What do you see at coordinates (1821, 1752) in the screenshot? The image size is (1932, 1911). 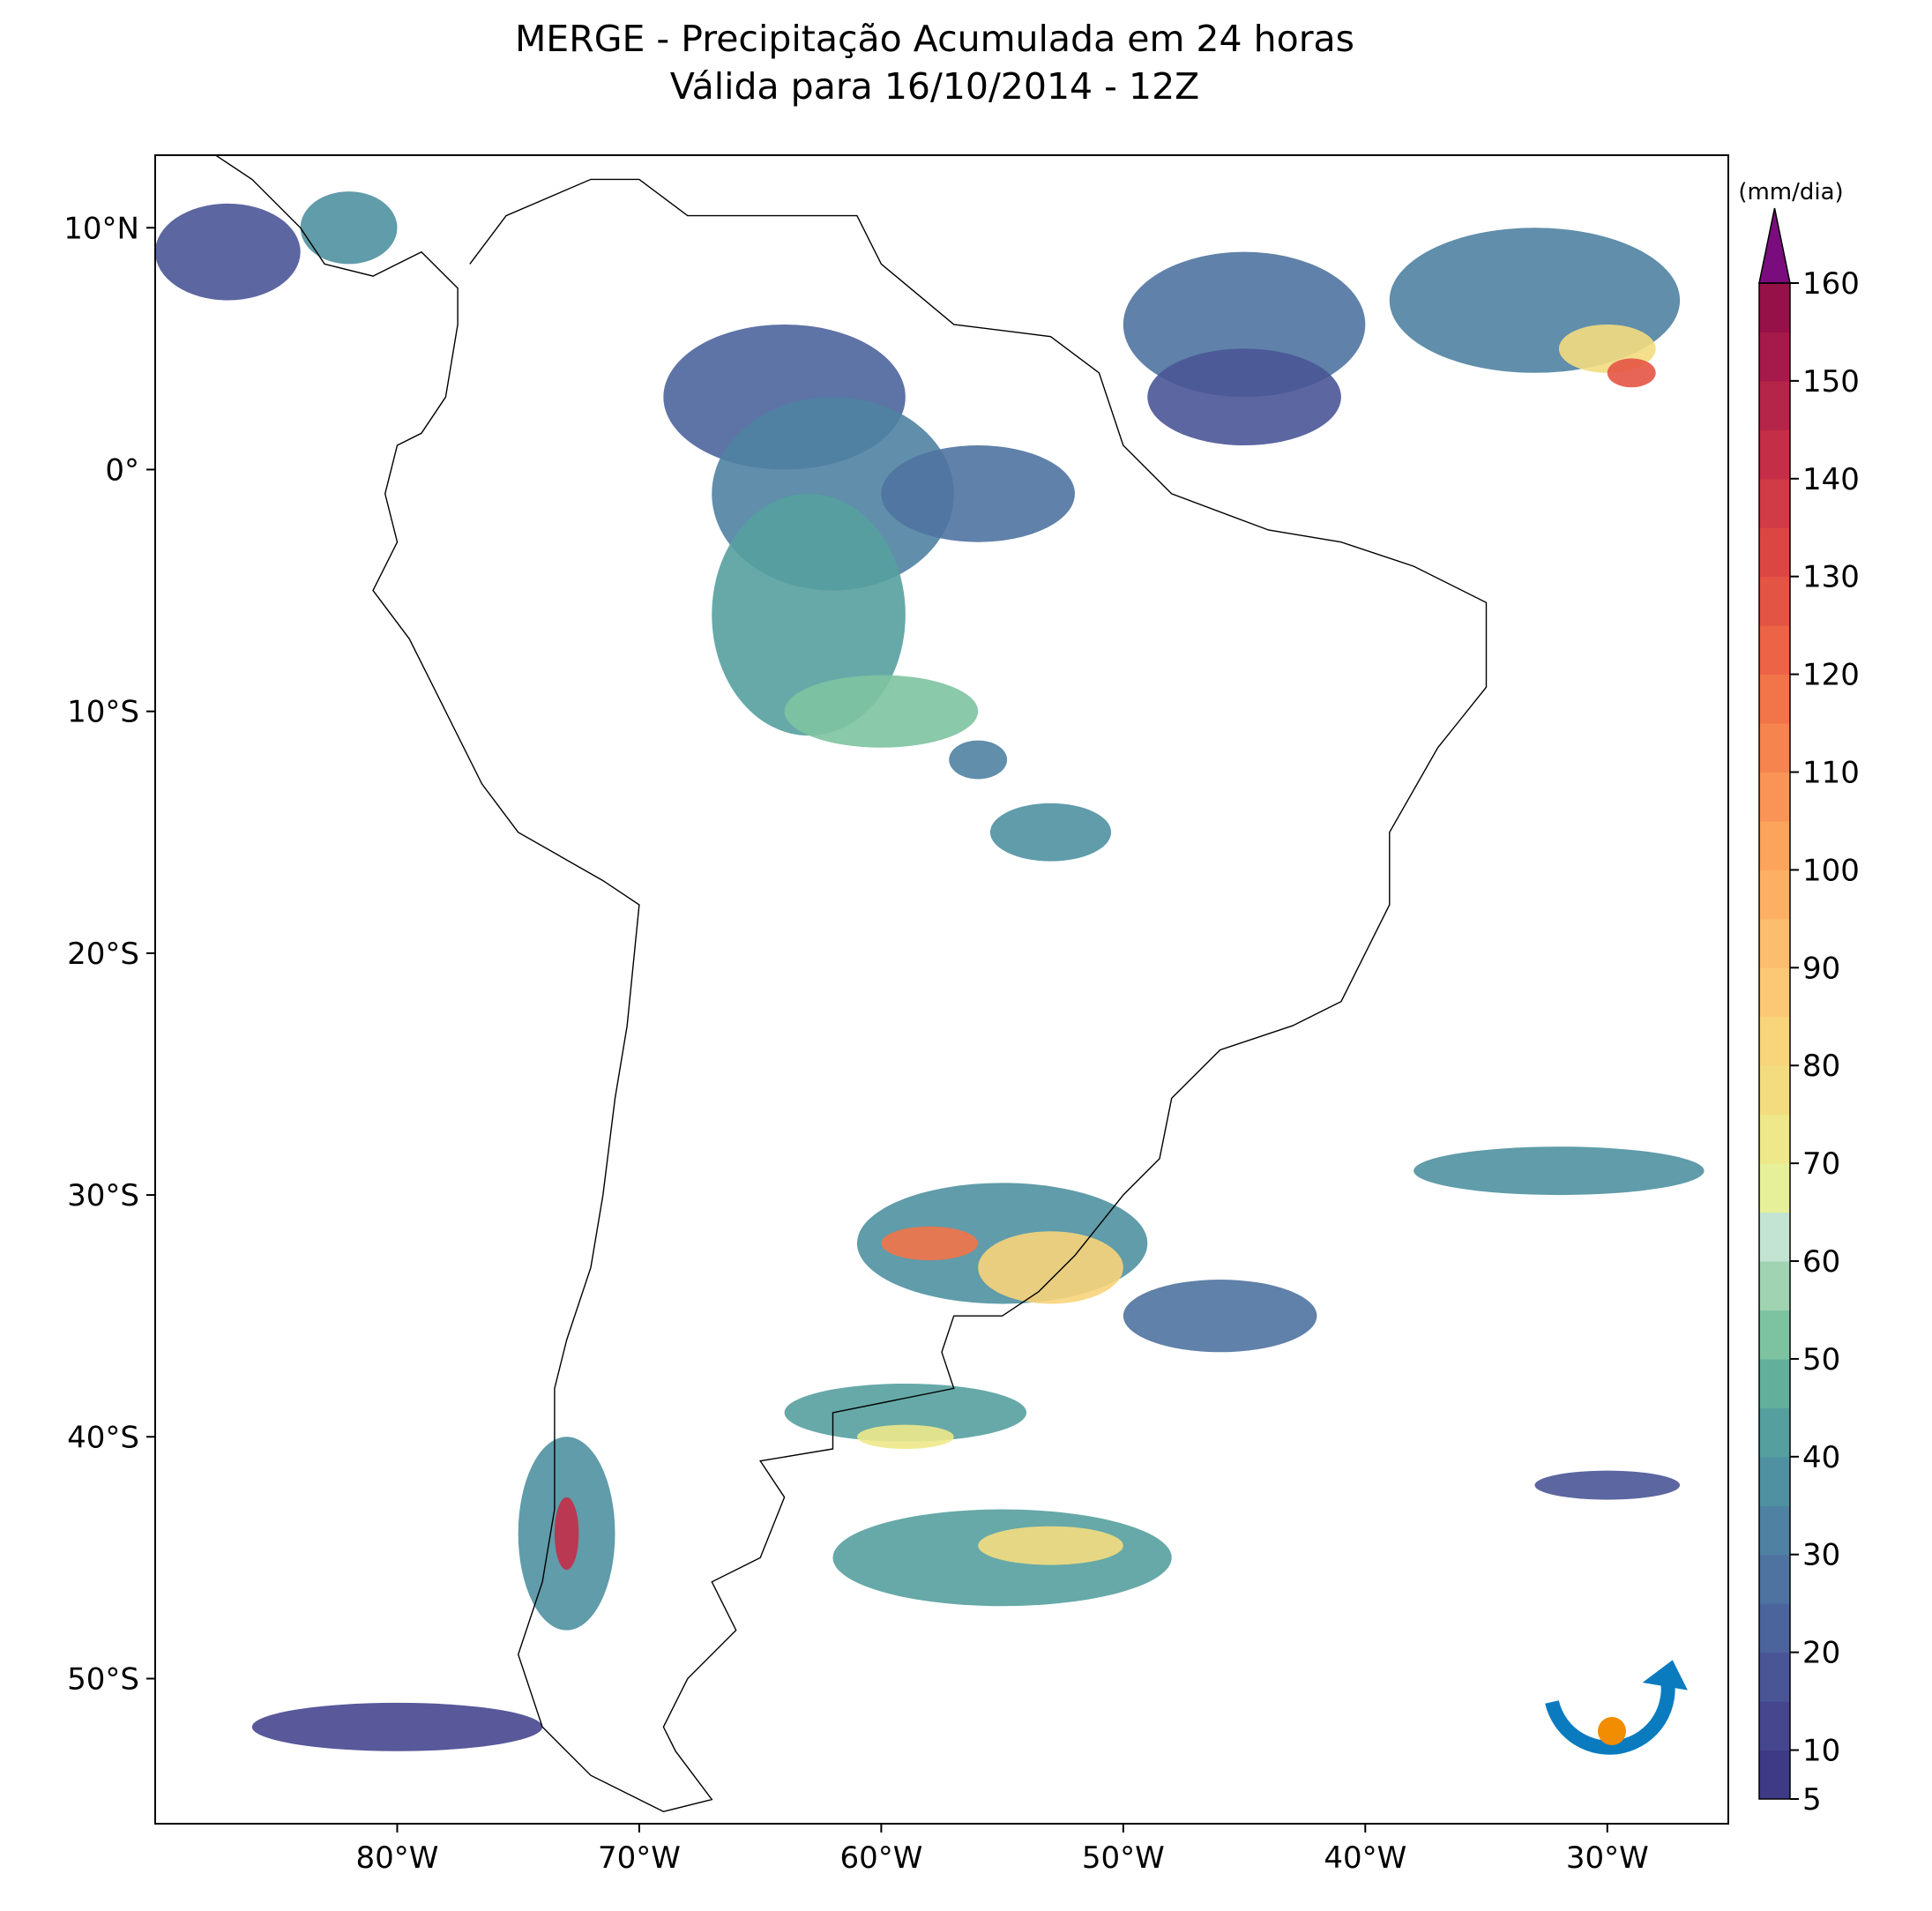 I see `colorbar-tick-label: 10` at bounding box center [1821, 1752].